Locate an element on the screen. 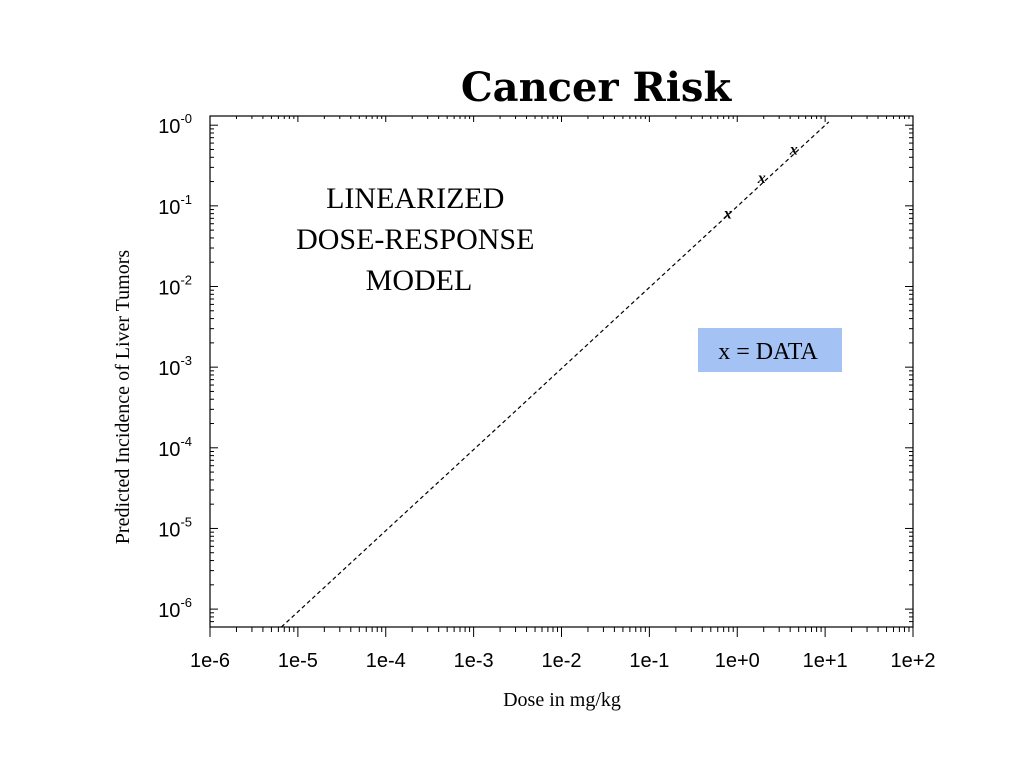 The width and height of the screenshot is (1024, 773). y-tick-label: 10⁻³ is located at coordinates (175, 366).